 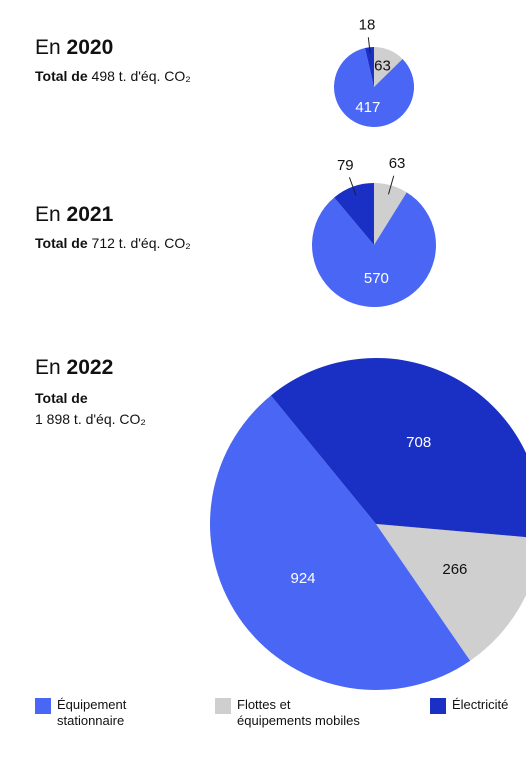 I want to click on total: Total de 498 t. d'éq. CO₂, so click(x=113, y=76).